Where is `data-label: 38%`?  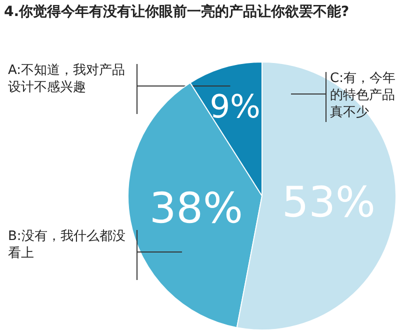
data-label: 38% is located at coordinates (196, 208).